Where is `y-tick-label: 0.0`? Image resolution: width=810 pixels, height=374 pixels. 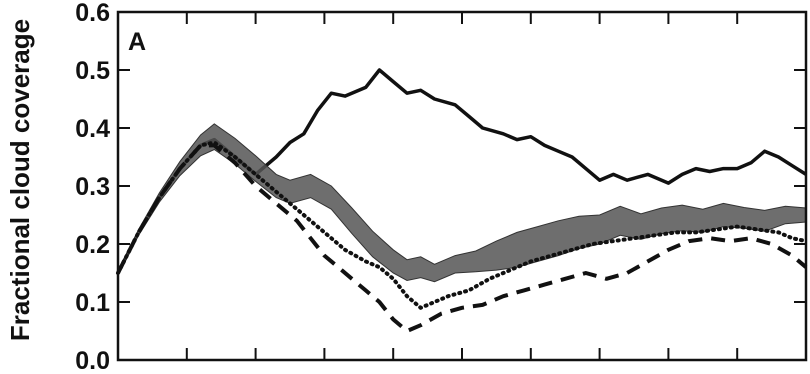 y-tick-label: 0.0 is located at coordinates (92, 360).